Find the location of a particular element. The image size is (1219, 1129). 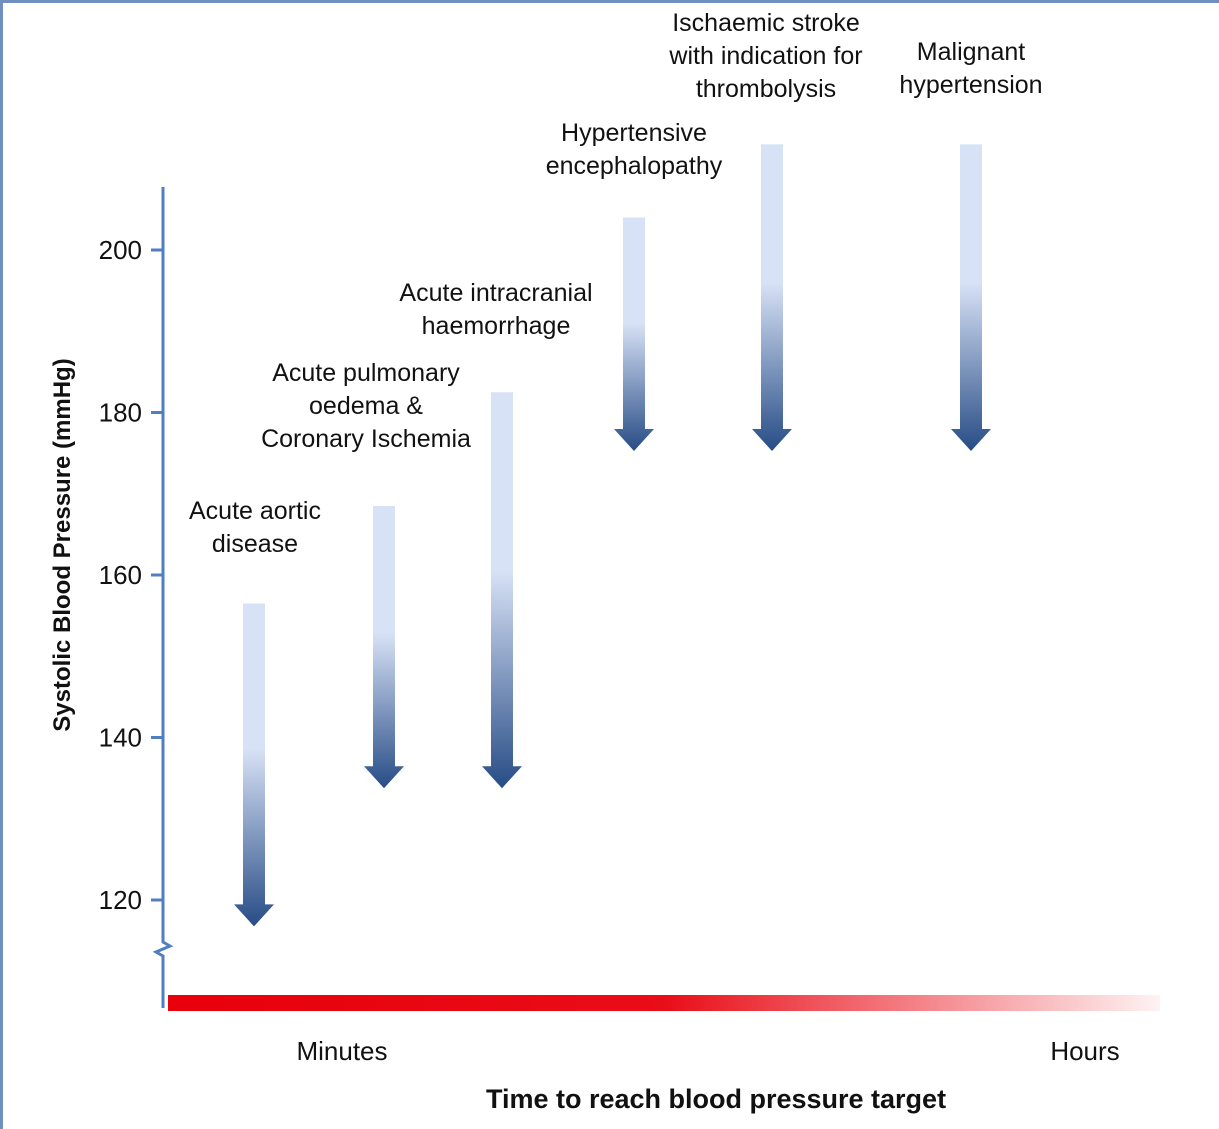

y-tick-label: 120 is located at coordinates (120, 900).